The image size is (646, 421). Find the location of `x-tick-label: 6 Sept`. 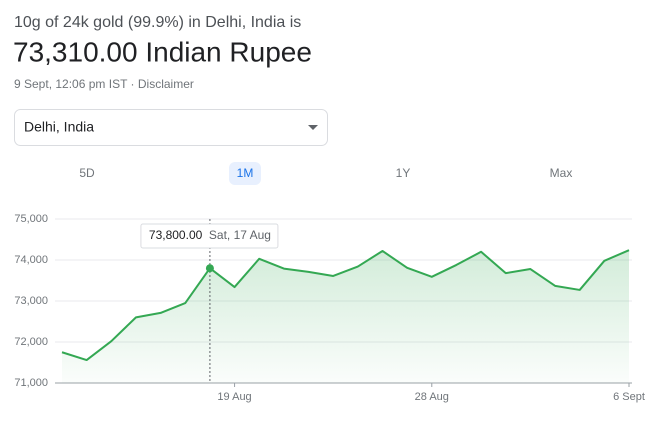

x-tick-label: 6 Sept is located at coordinates (629, 397).